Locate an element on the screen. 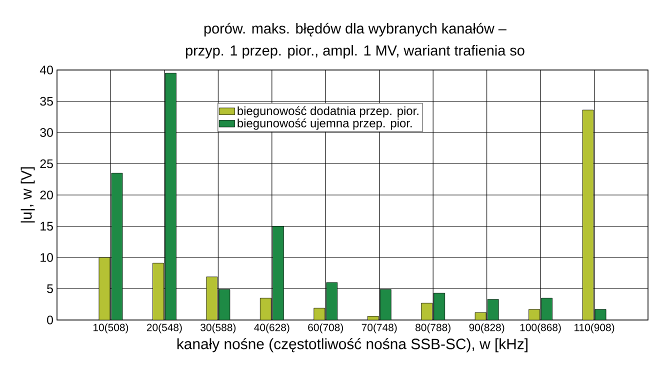 This screenshot has height=389, width=658. x-tick-label: 60(708) is located at coordinates (326, 329).